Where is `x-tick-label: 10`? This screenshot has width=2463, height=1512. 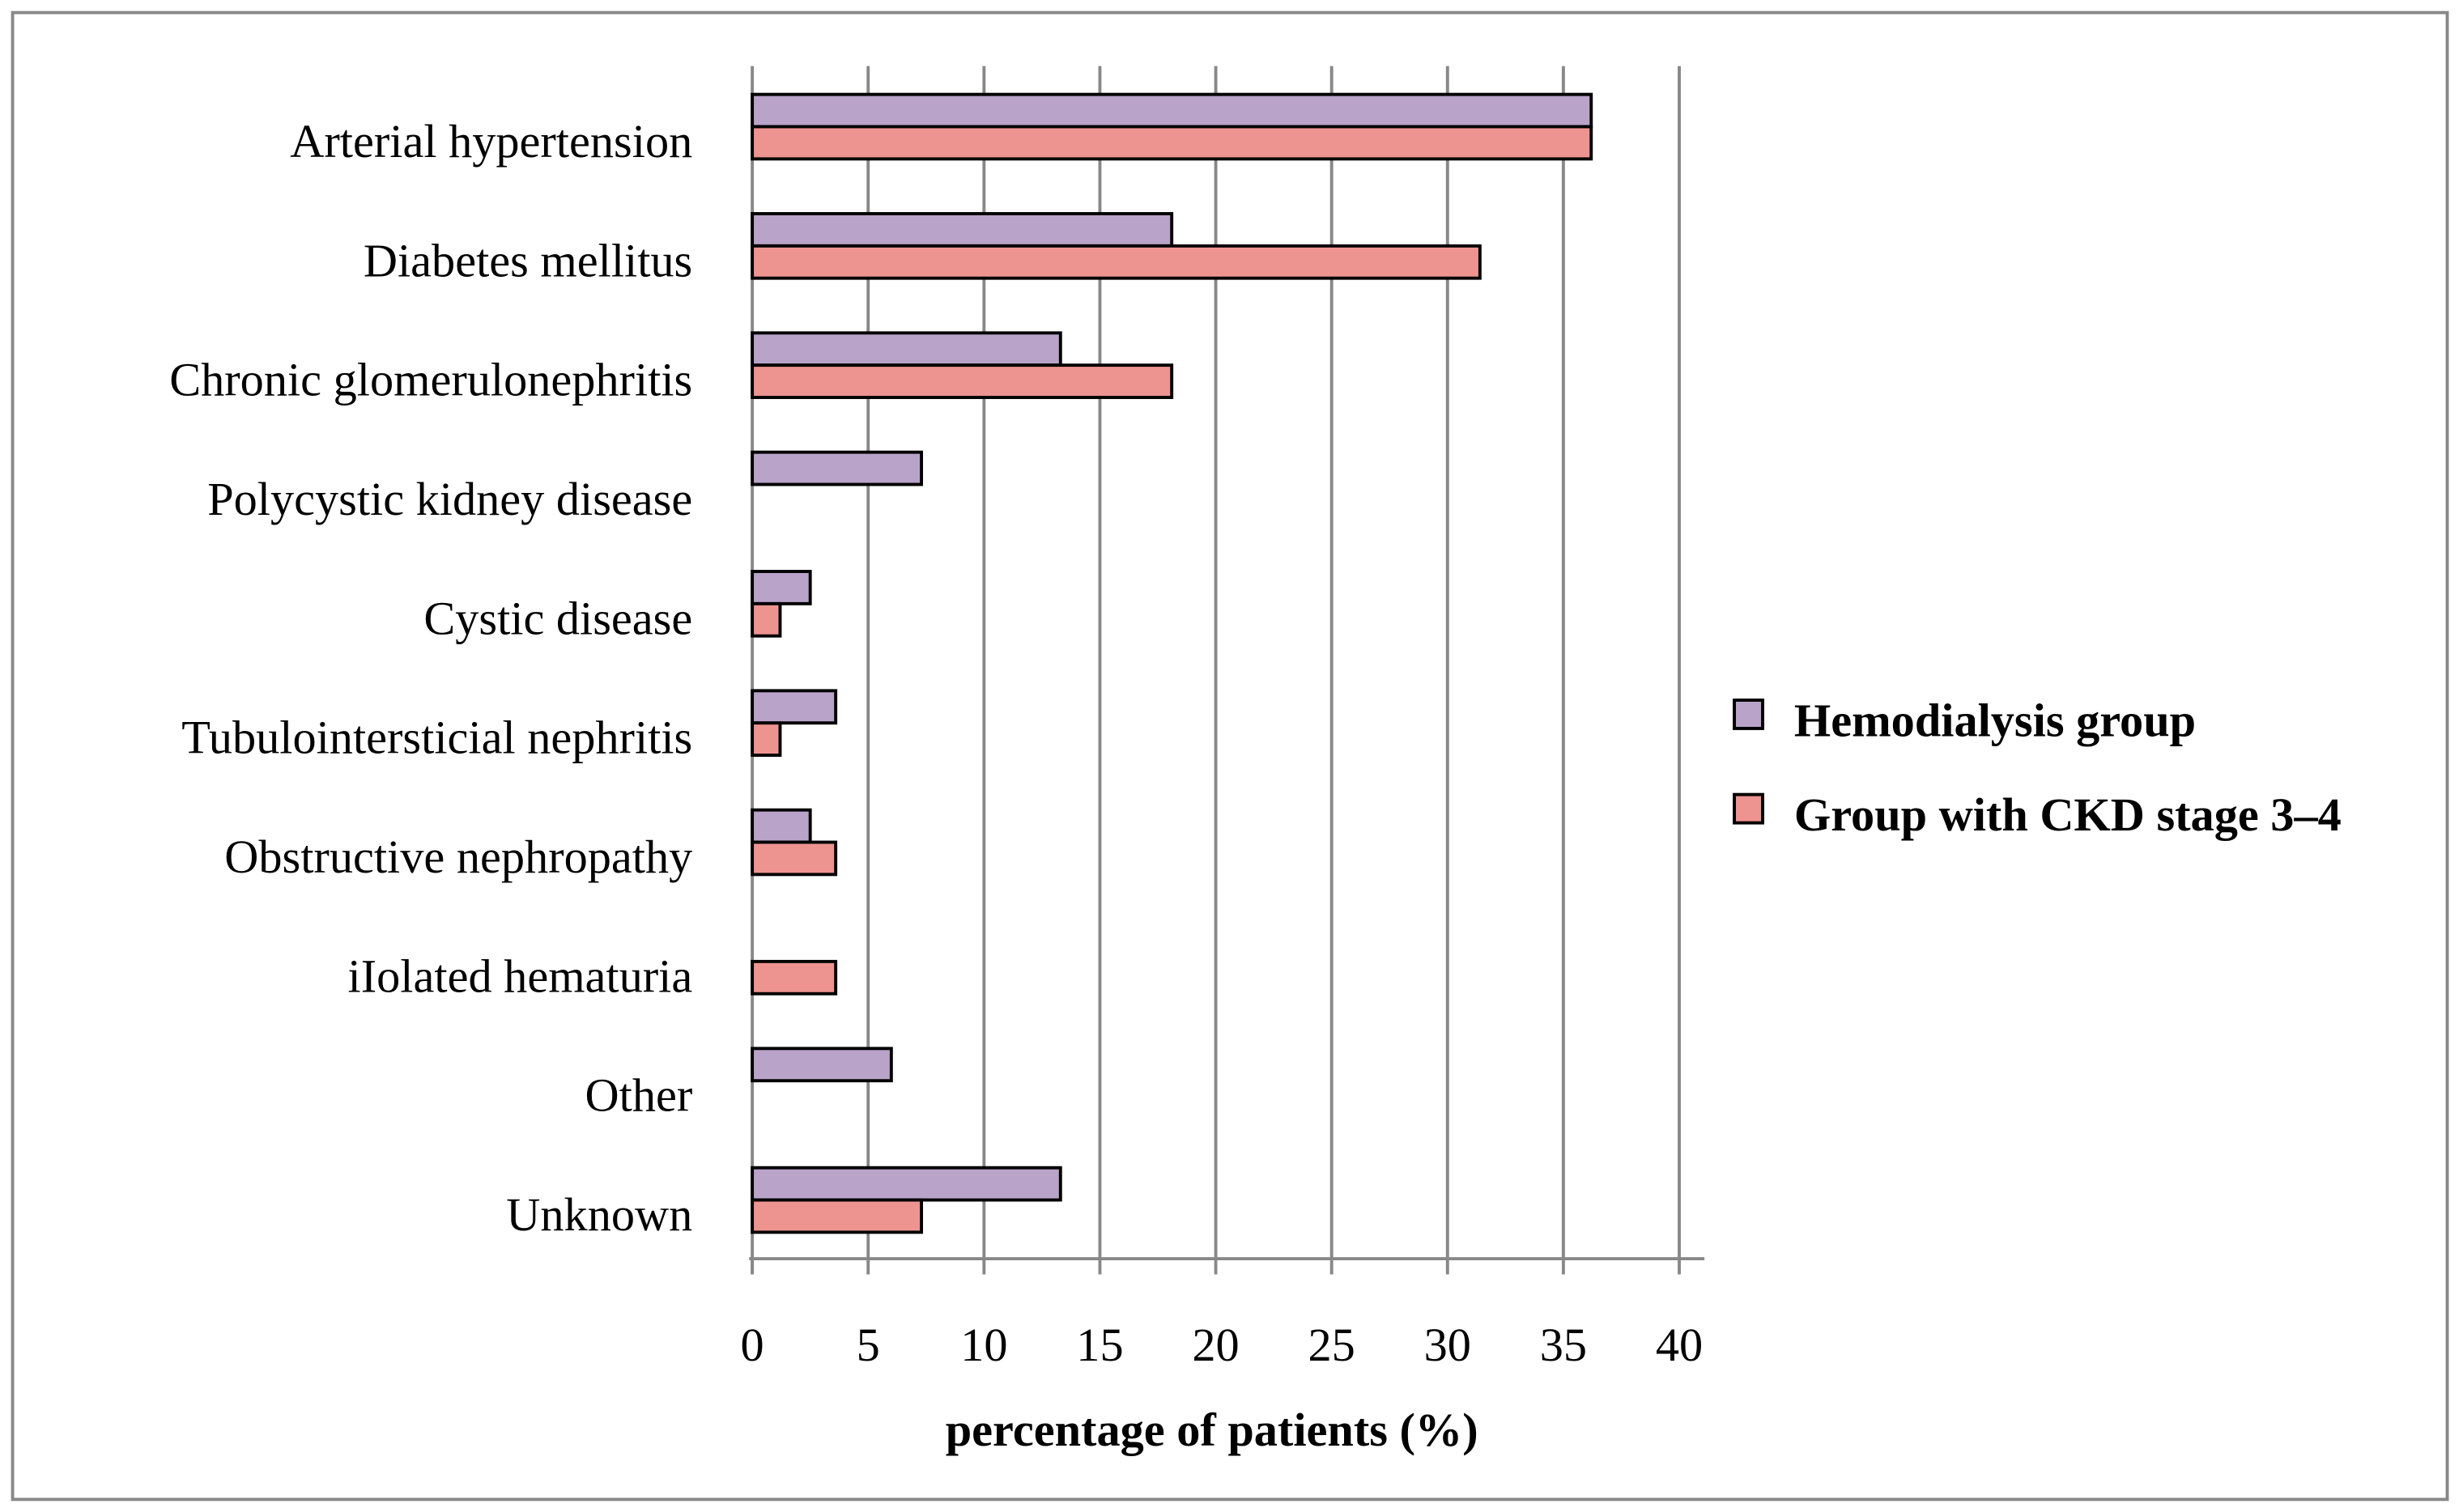 x-tick-label: 10 is located at coordinates (984, 1345).